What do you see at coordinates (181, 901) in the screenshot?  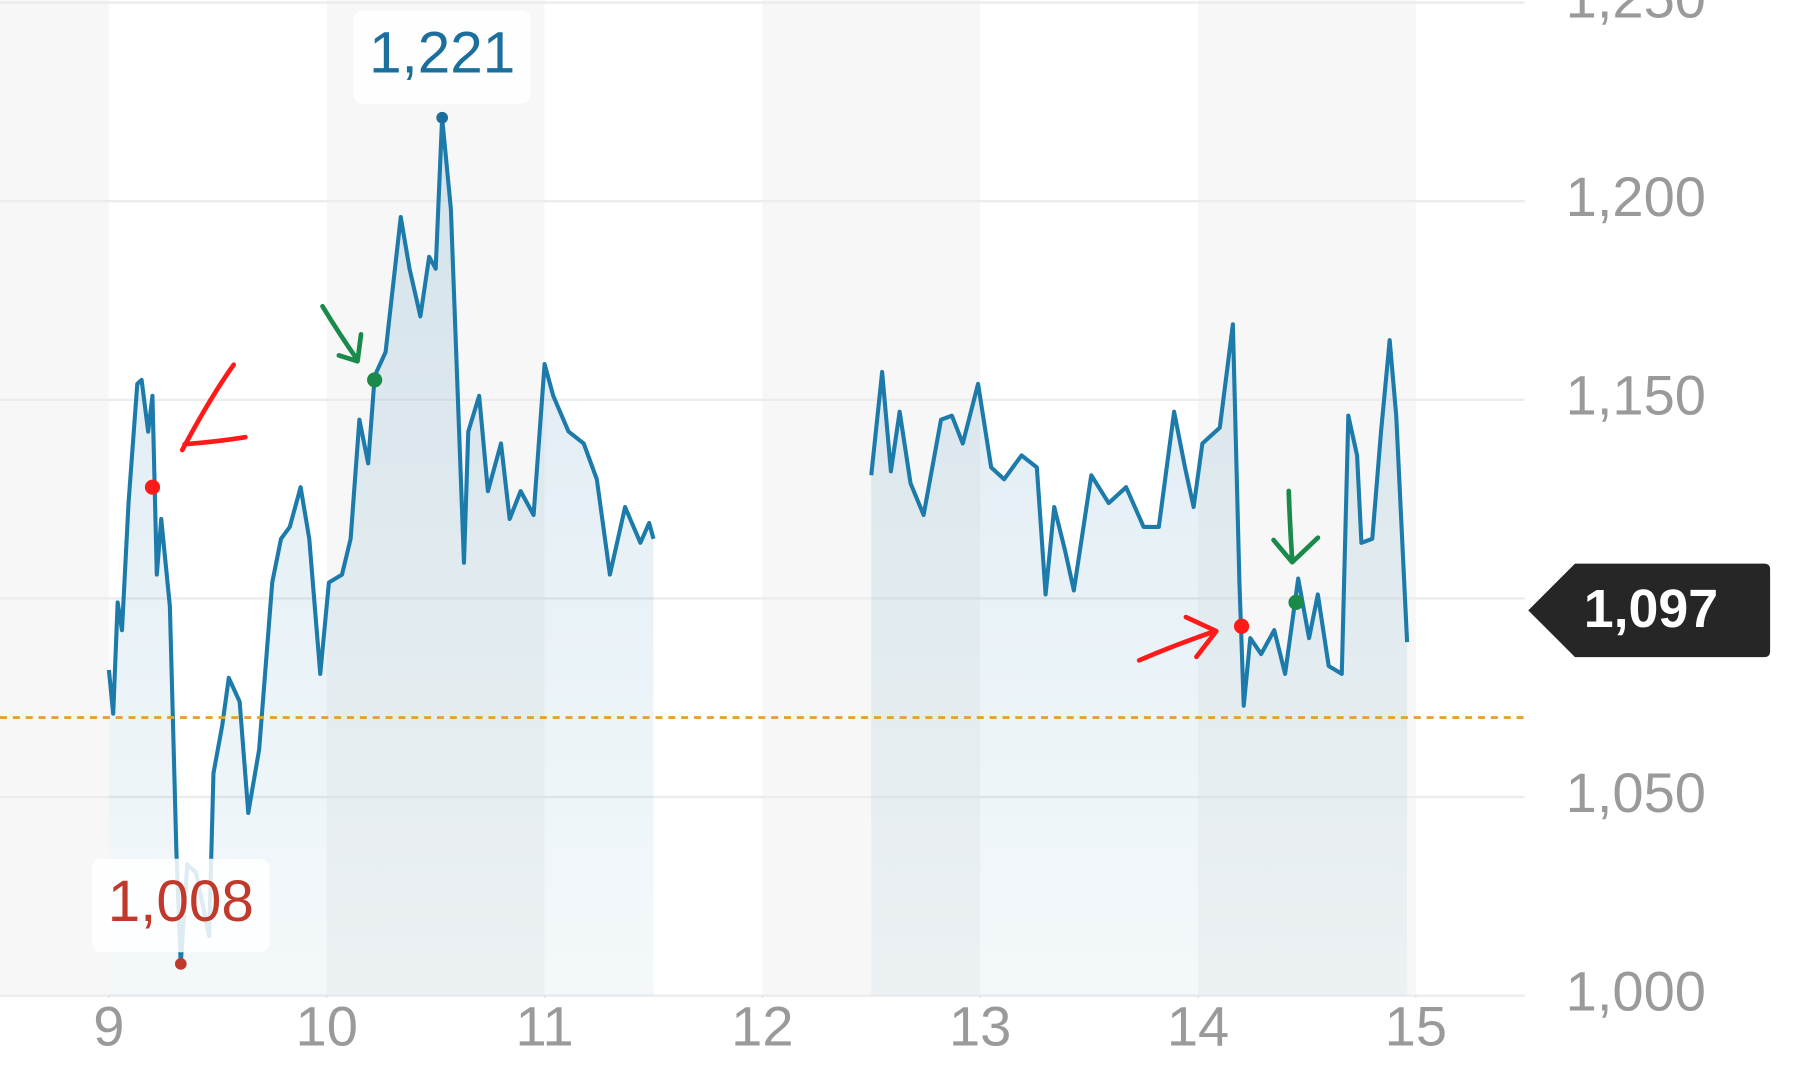 I see `low-label: 1,008` at bounding box center [181, 901].